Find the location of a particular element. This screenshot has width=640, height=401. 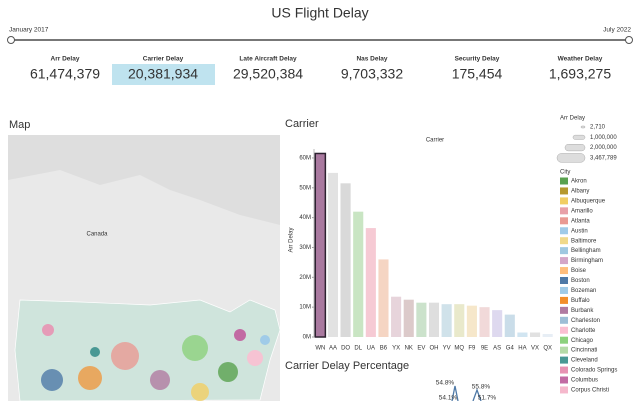

color-legend-title: City is located at coordinates (565, 173).